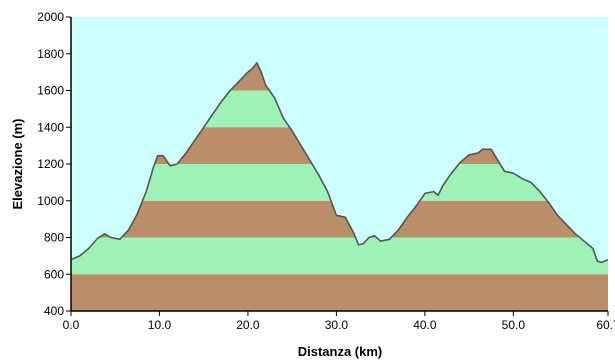 This screenshot has width=615, height=363. I want to click on y-tick-label: 2000, so click(50, 17).